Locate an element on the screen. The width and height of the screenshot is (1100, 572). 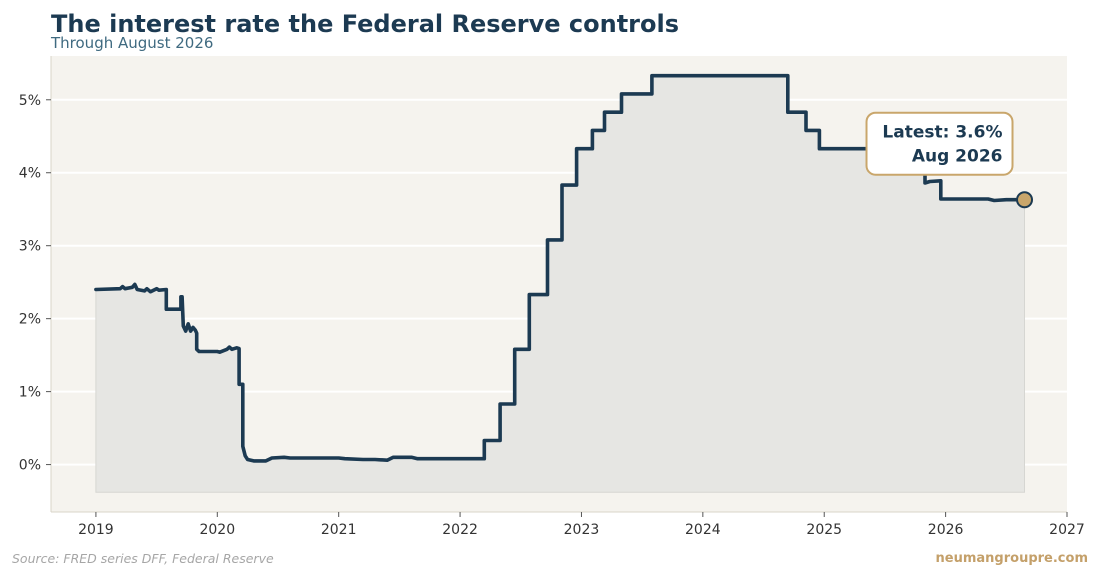
brand-label: neumangroupre.com is located at coordinates (1011, 558).